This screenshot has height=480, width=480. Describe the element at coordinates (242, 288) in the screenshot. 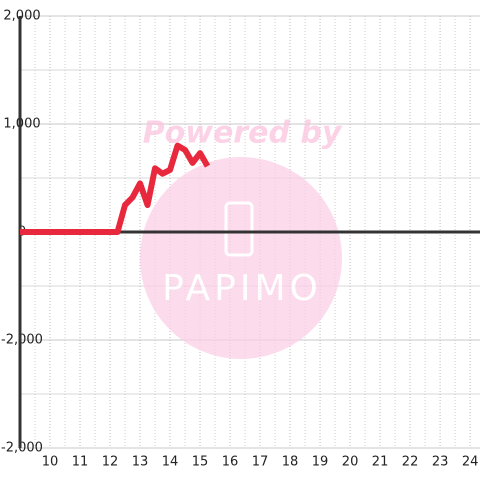

I see `watermark-logo: PAPIMO` at that location.